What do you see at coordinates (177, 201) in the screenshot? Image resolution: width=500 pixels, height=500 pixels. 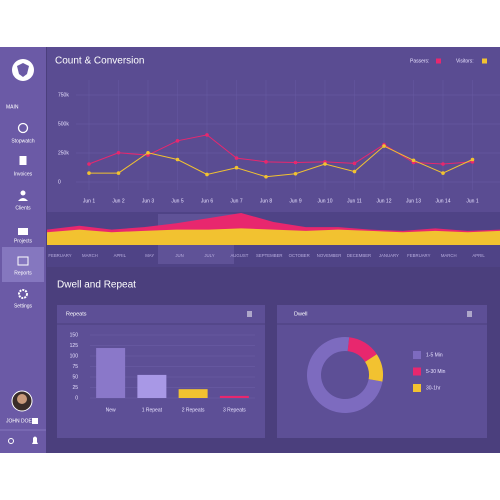 I see `x-tick-label: Jun 5` at bounding box center [177, 201].